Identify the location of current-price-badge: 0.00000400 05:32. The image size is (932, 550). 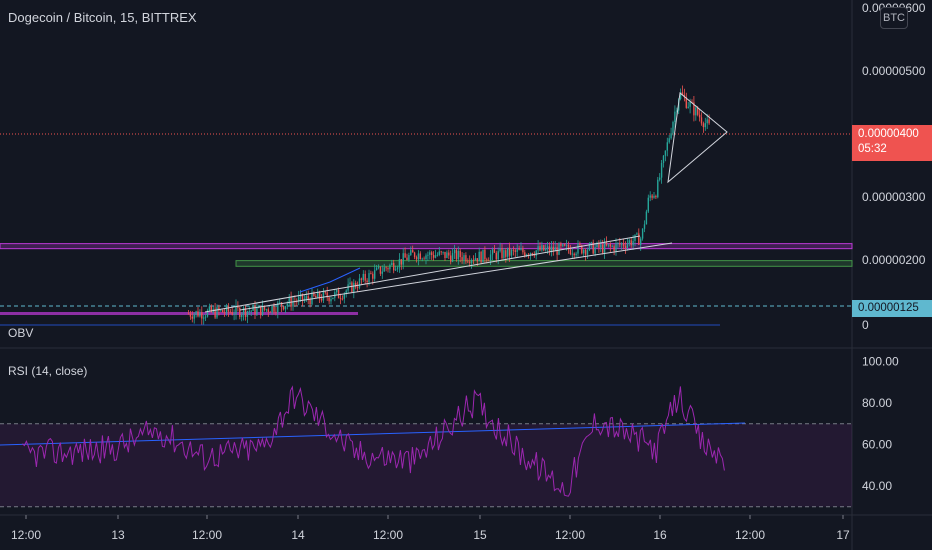
(892, 143).